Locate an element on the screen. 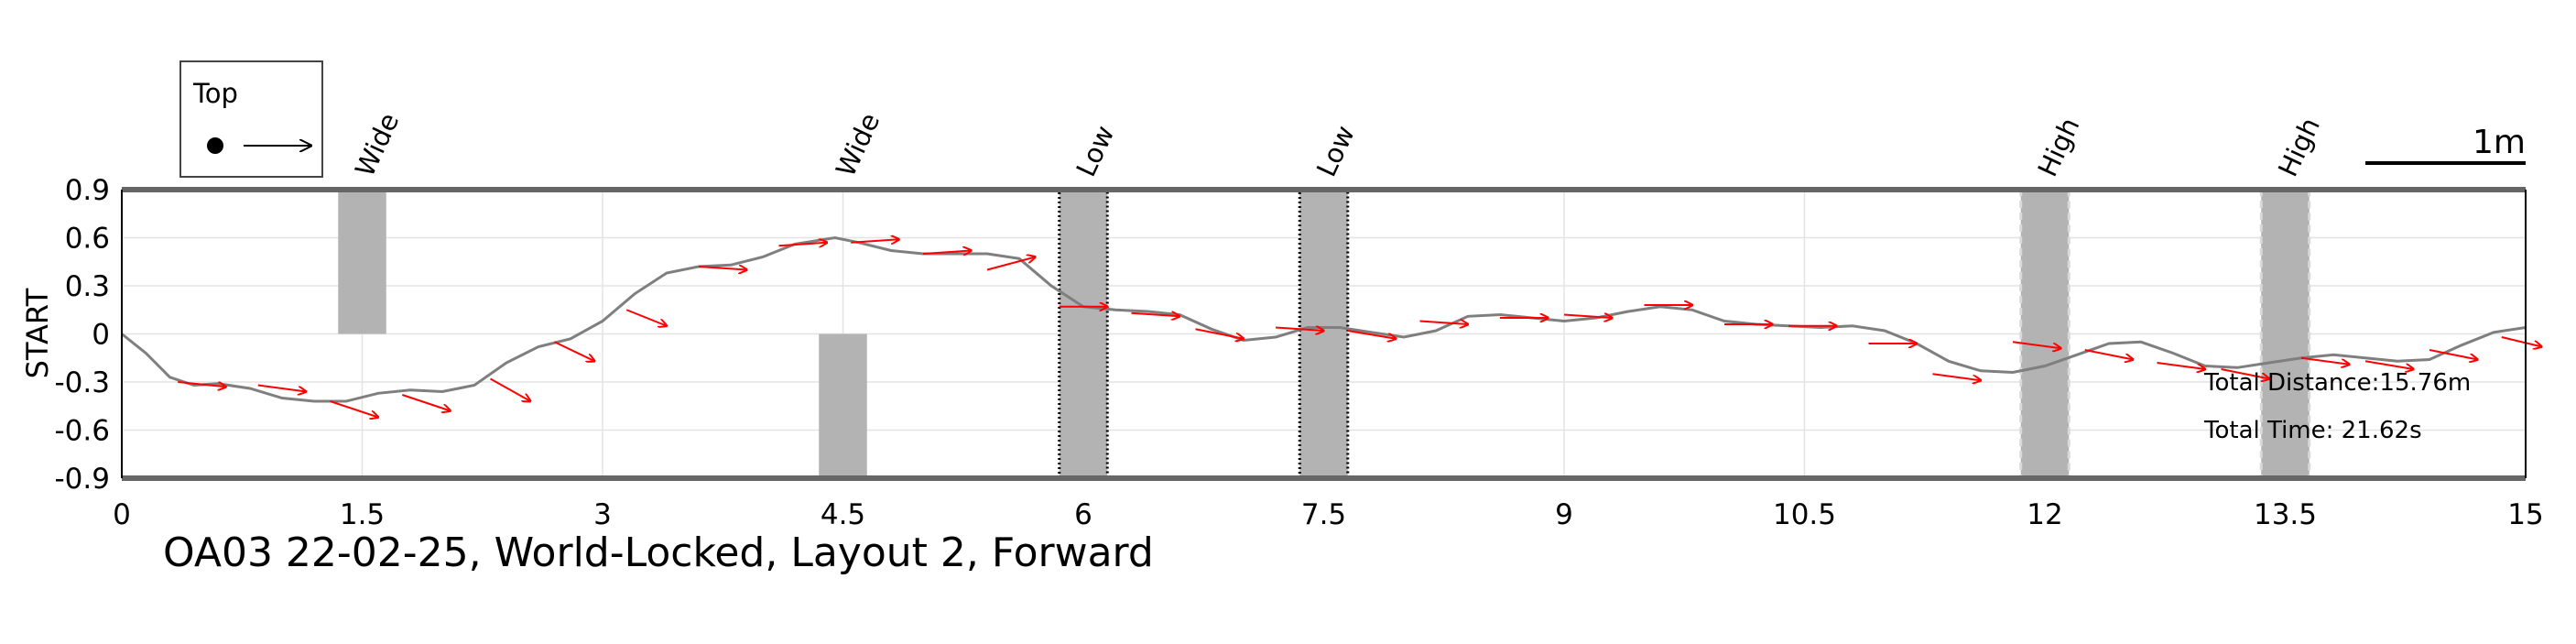 The height and width of the screenshot is (644, 2576). y-tick-labels: -0.9 -0.6 -0.3 0 0.3 0.6 0.9 is located at coordinates (83, 335).